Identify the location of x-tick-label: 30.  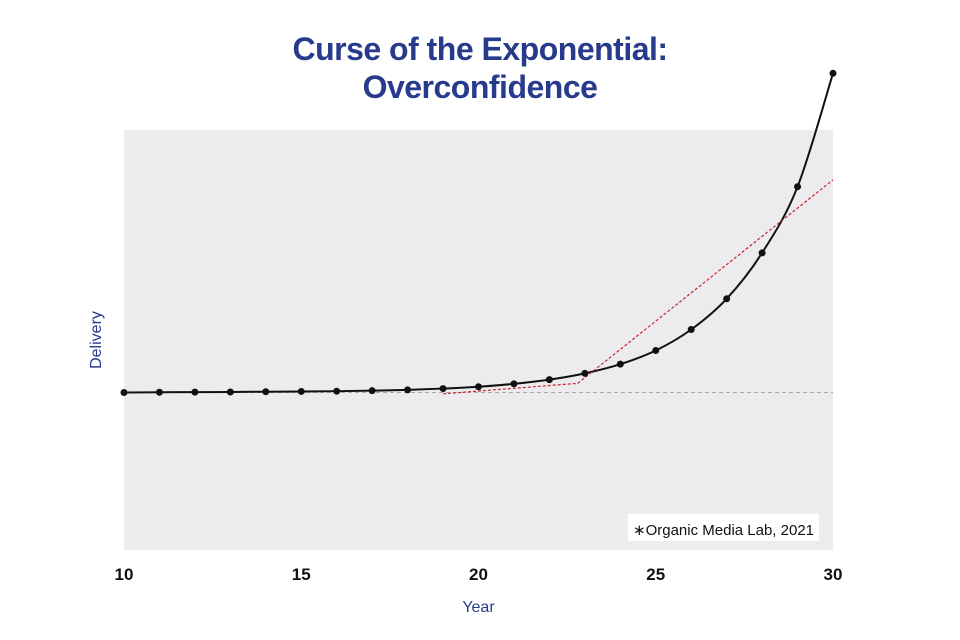
(833, 574).